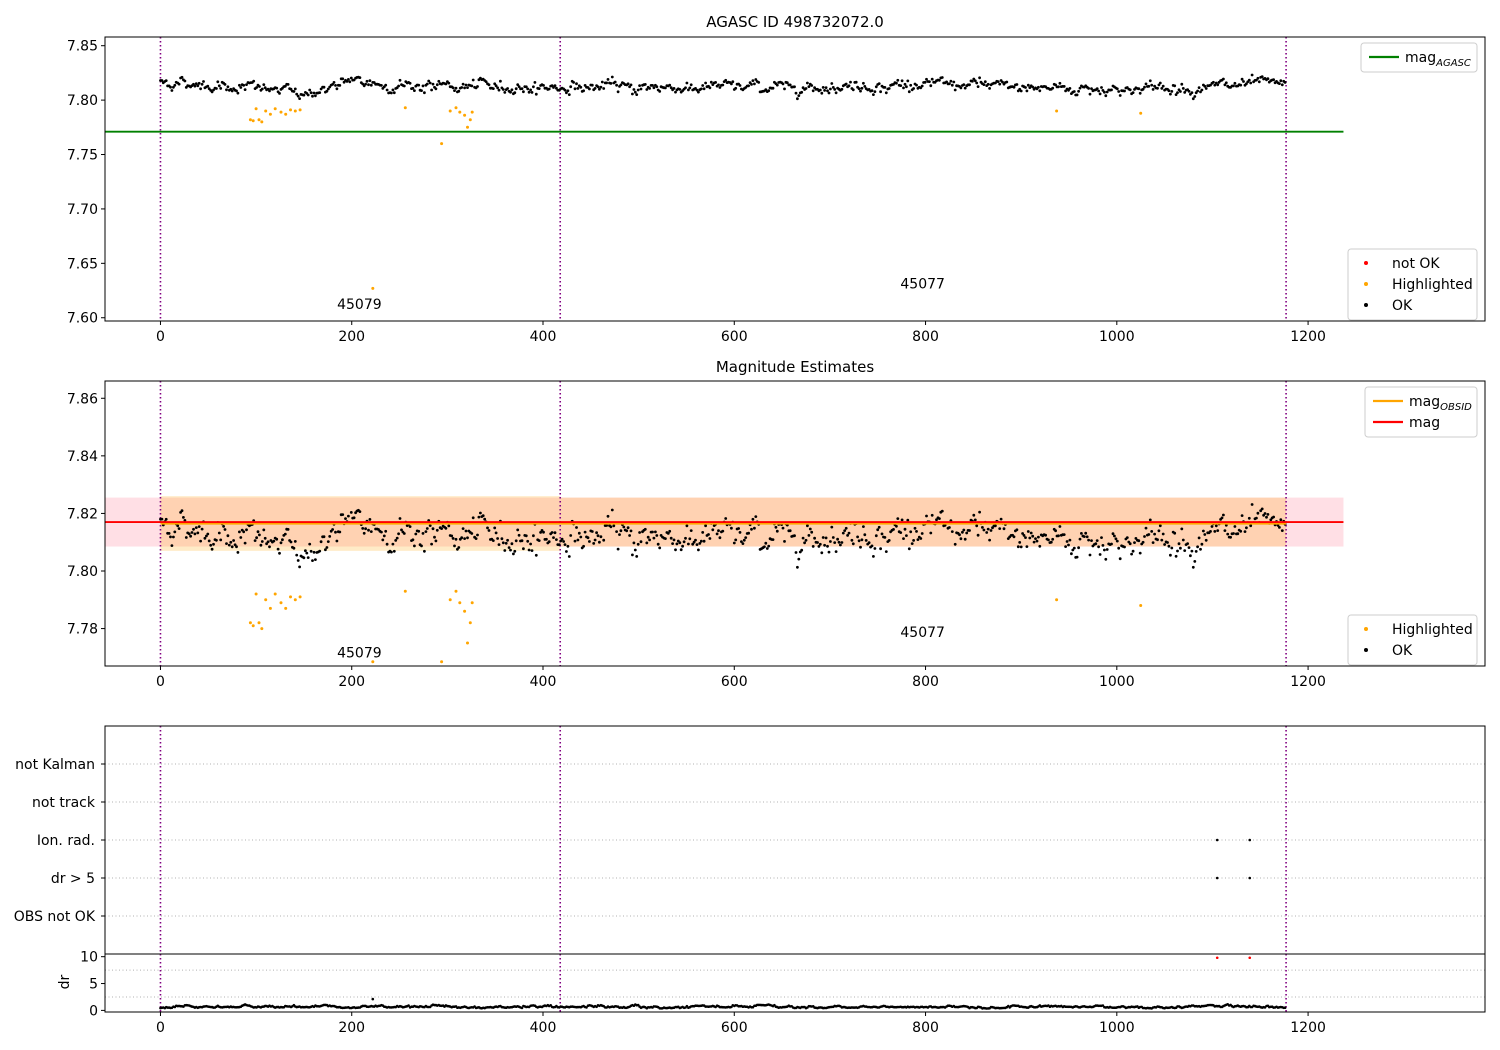 The width and height of the screenshot is (1500, 1050). Describe the element at coordinates (1366, 263) in the screenshot. I see `p1-bottom-legend-dot-swatch` at that location.